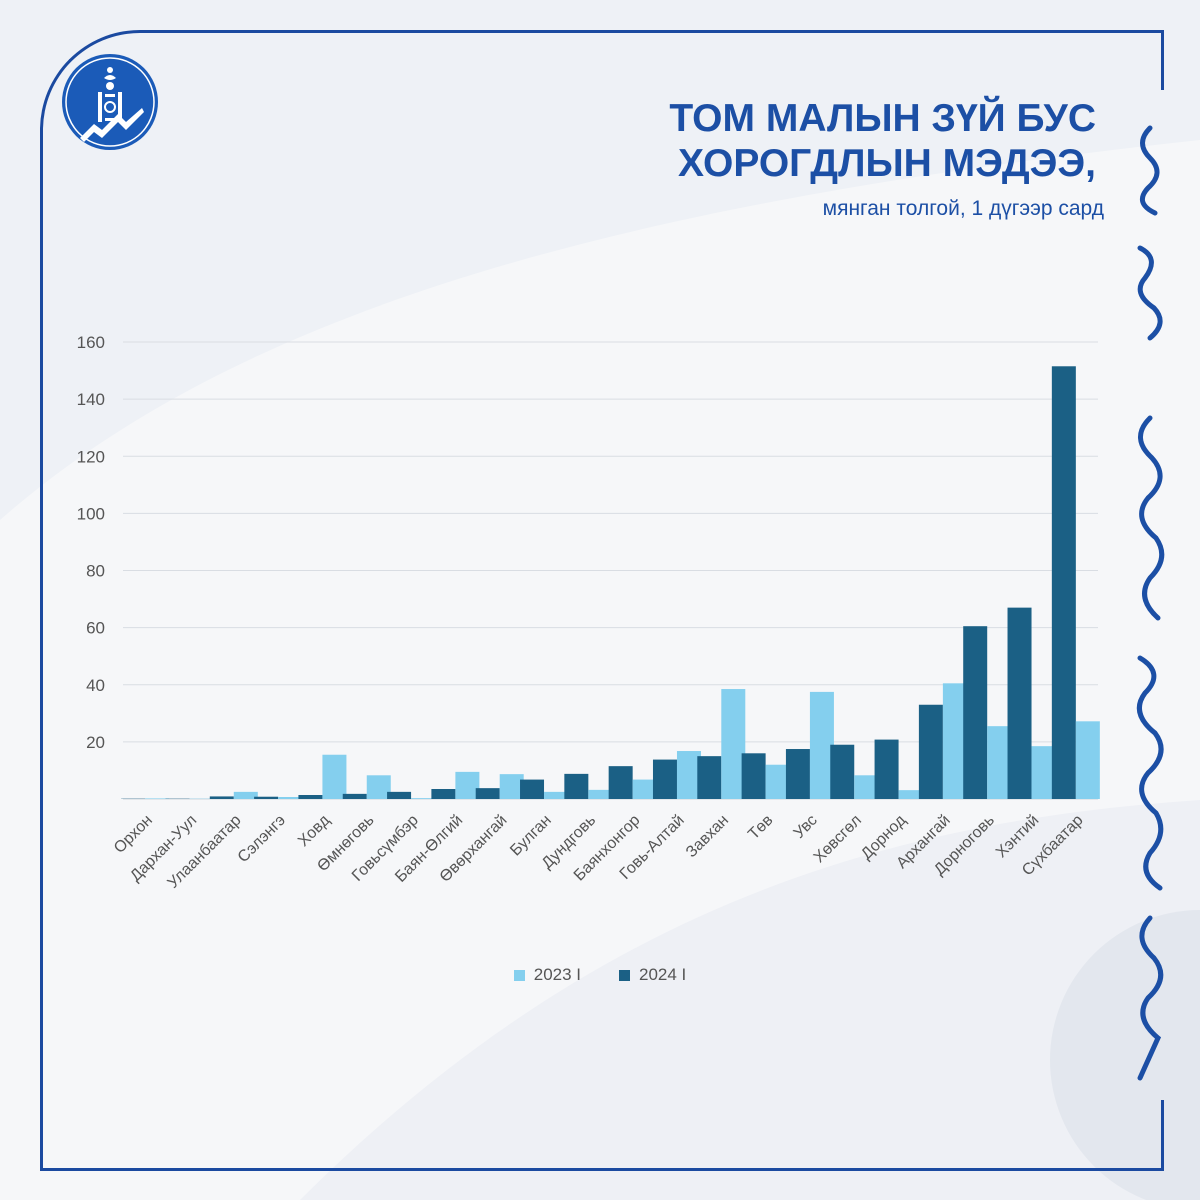 The image size is (1200, 1200). Describe the element at coordinates (746, 141) in the screenshot. I see `chart-title: ТОМ МАЛЫН ЗҮЙ БУС ХОРОГДЛЫН МЭДЭЭ,` at that location.